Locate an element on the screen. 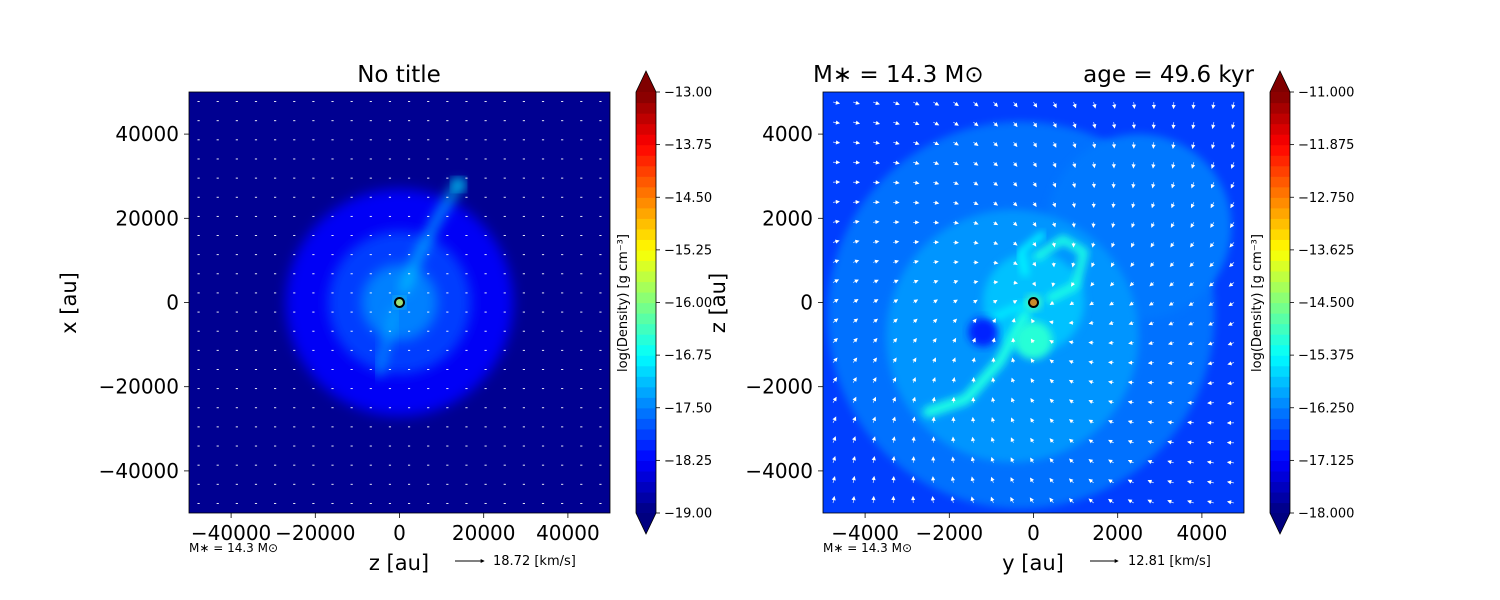 The width and height of the screenshot is (1500, 600). star-marker-core is located at coordinates (399, 302).